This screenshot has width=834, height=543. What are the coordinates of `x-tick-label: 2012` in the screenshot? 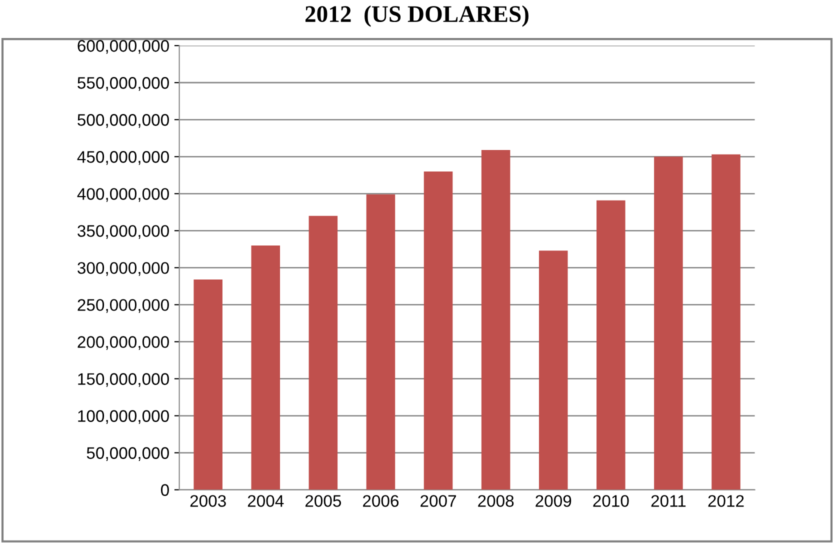 It's located at (726, 501).